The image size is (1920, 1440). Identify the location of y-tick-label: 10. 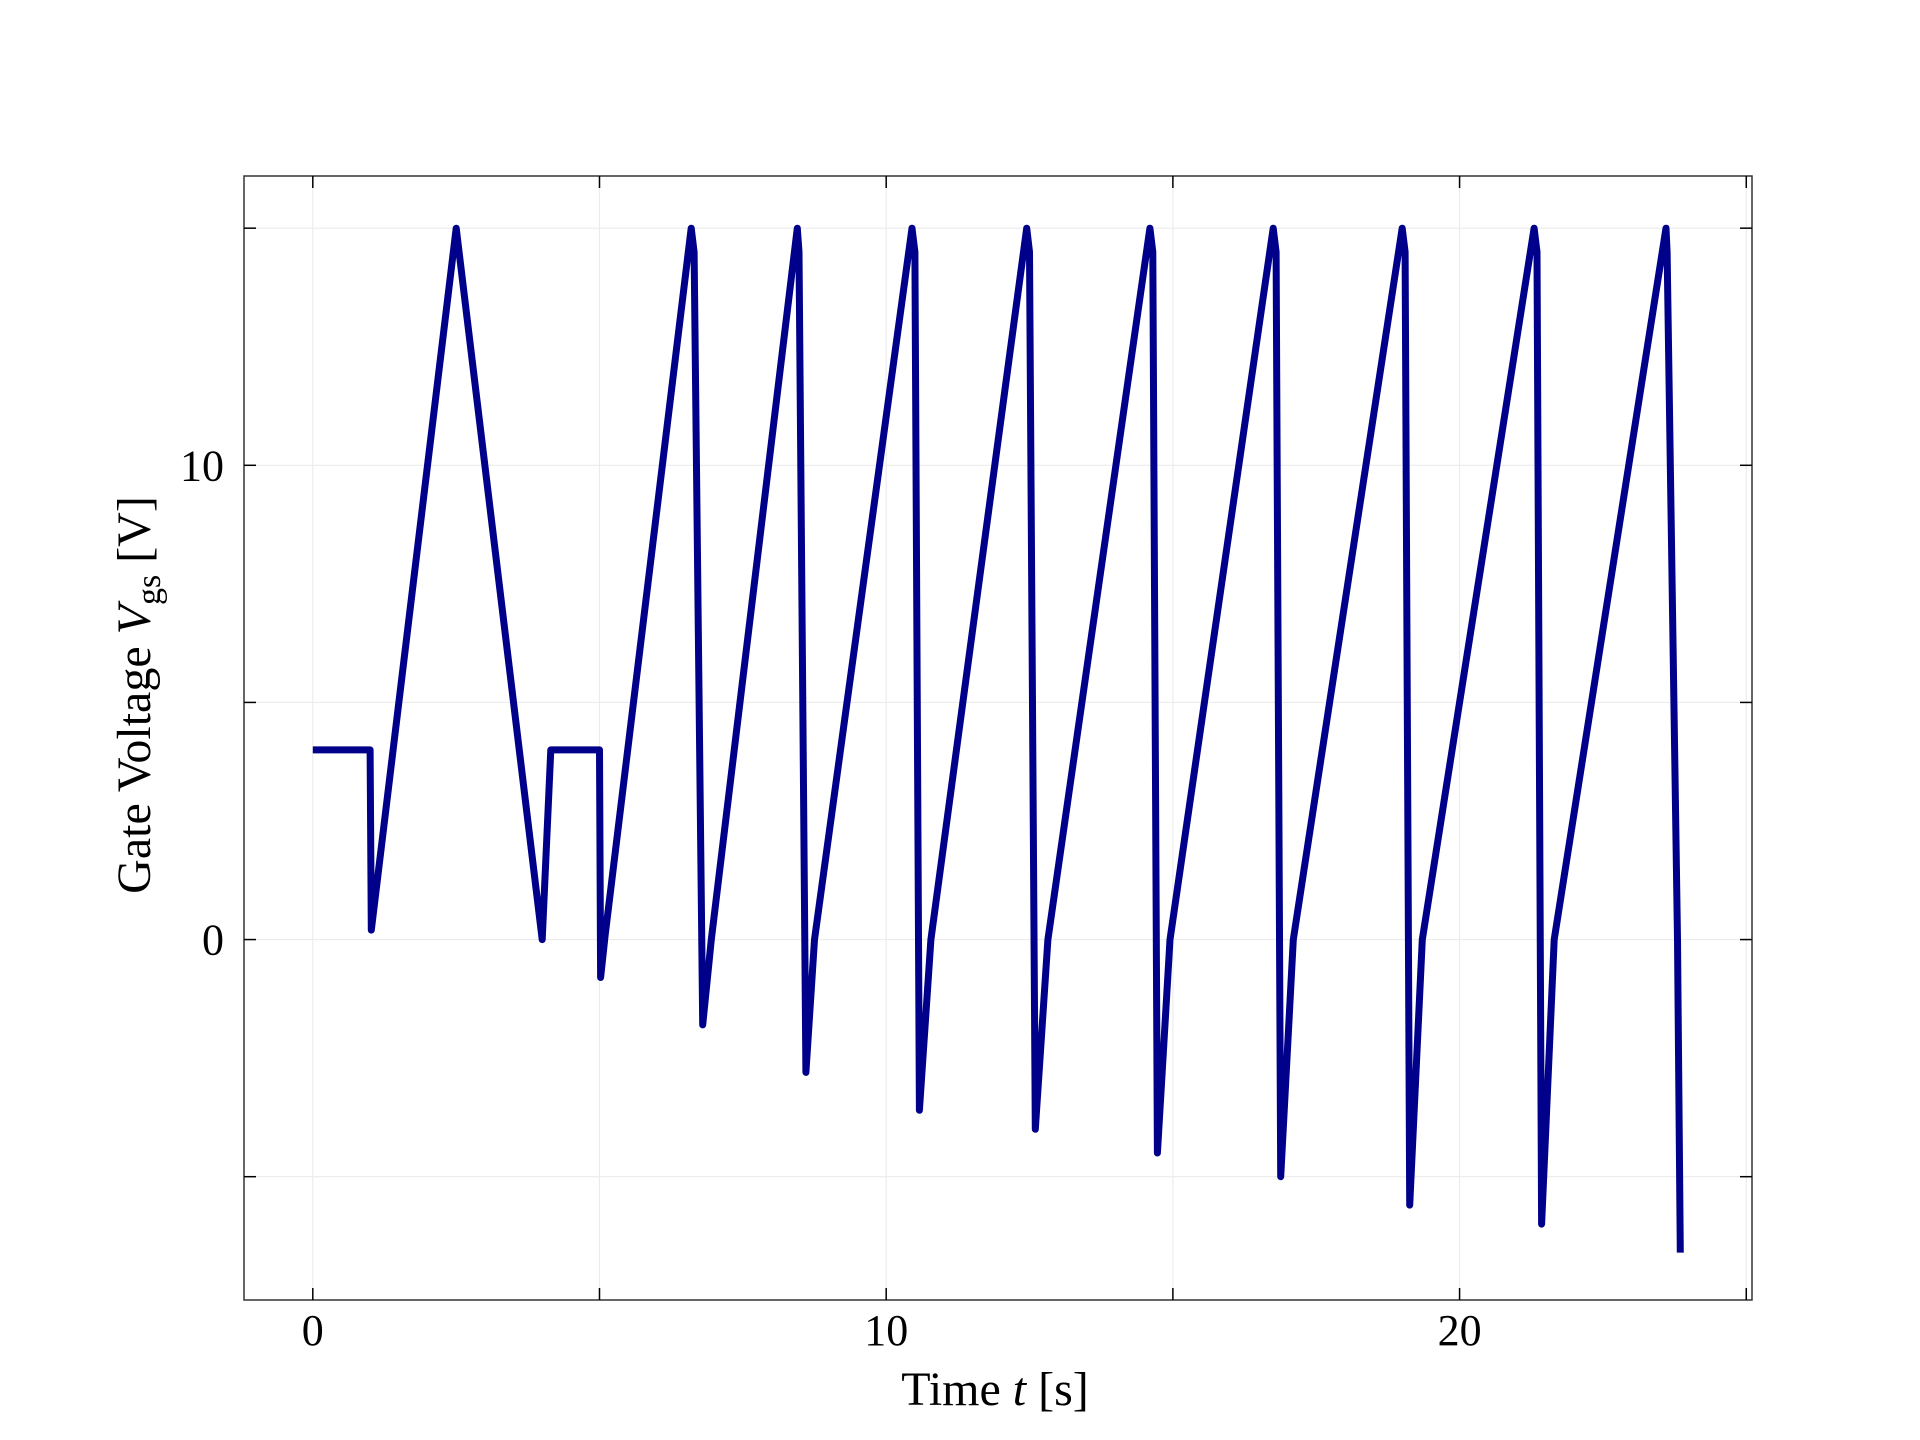
(202, 465).